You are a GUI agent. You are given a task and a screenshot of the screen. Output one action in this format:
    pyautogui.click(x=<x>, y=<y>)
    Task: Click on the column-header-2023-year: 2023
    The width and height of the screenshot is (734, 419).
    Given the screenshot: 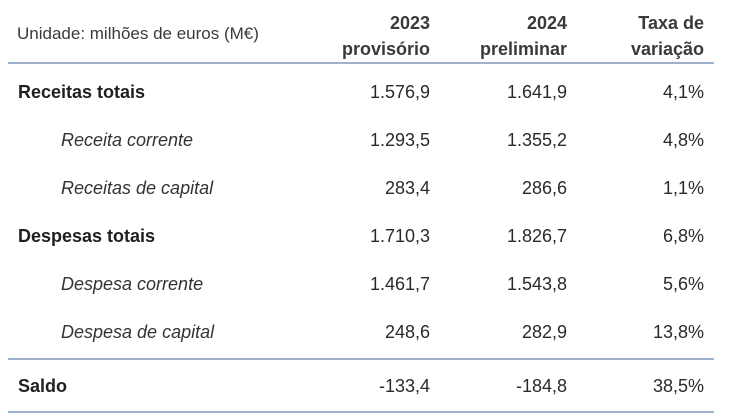 What is the action you would take?
    pyautogui.click(x=409, y=23)
    